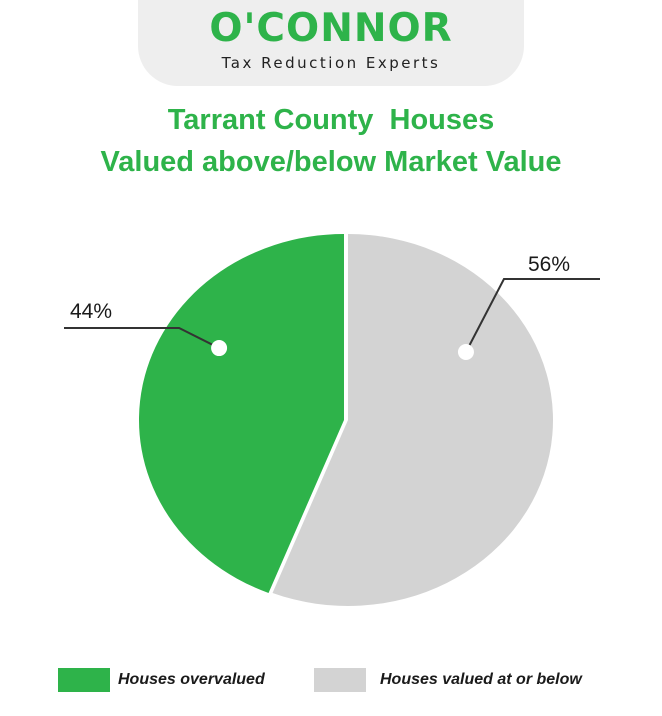 The image size is (662, 716). I want to click on chart-title-line-1: Tarrant County Houses, so click(331, 120).